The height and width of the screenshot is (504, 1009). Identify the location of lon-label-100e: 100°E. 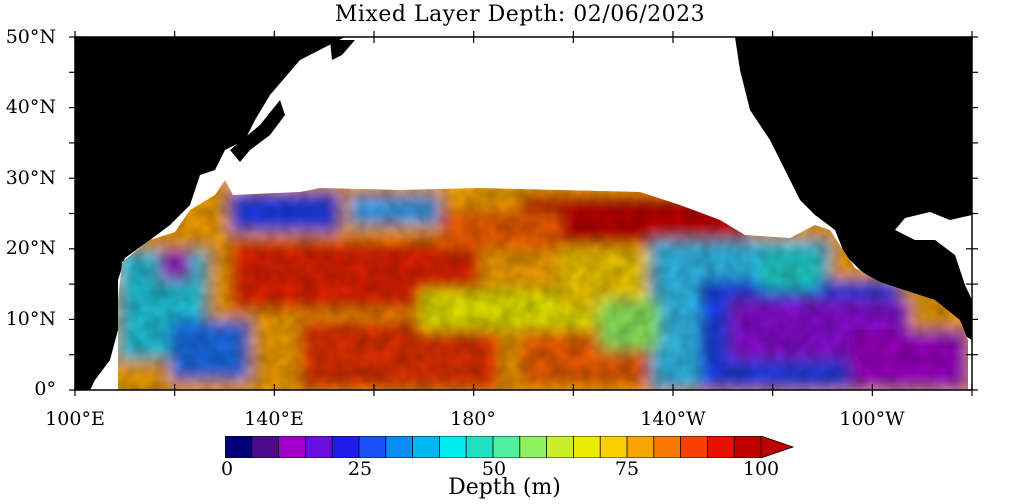
(75, 419).